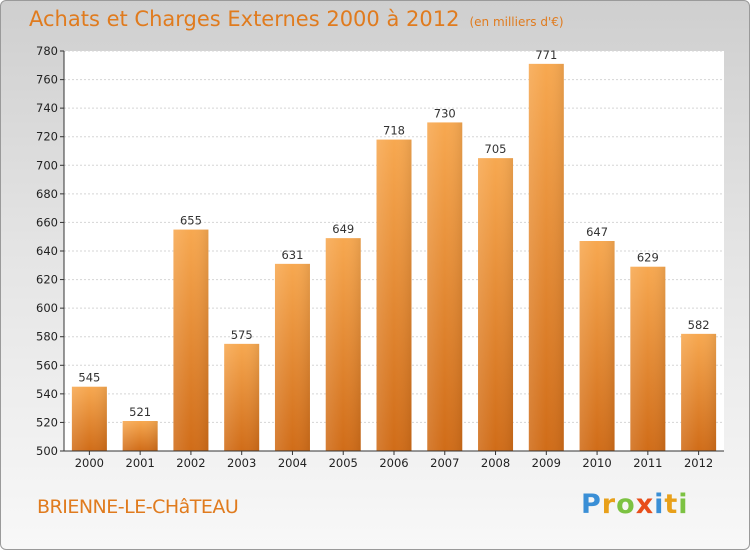 Image resolution: width=750 pixels, height=550 pixels. What do you see at coordinates (190, 463) in the screenshot?
I see `x-tick-label: 2002` at bounding box center [190, 463].